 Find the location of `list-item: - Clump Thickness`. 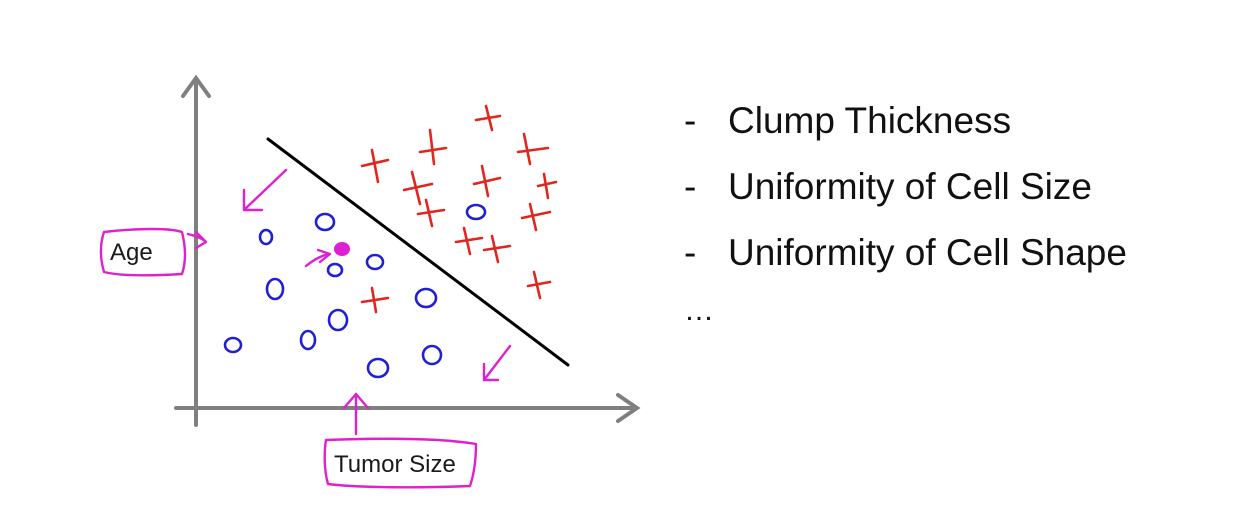

list-item: - Clump Thickness is located at coordinates (905, 121).